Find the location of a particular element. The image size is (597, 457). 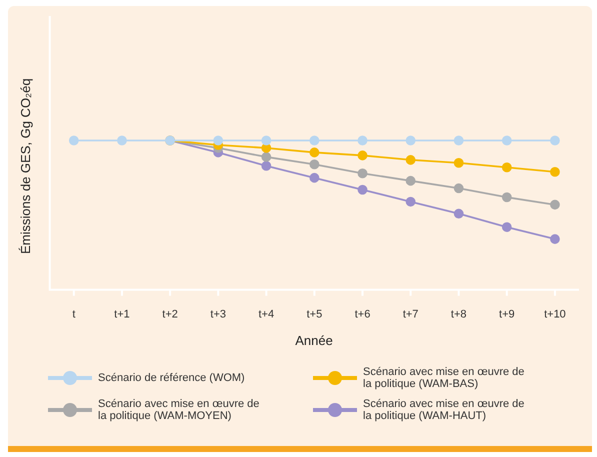

x-tick-label: t+4 is located at coordinates (266, 314).